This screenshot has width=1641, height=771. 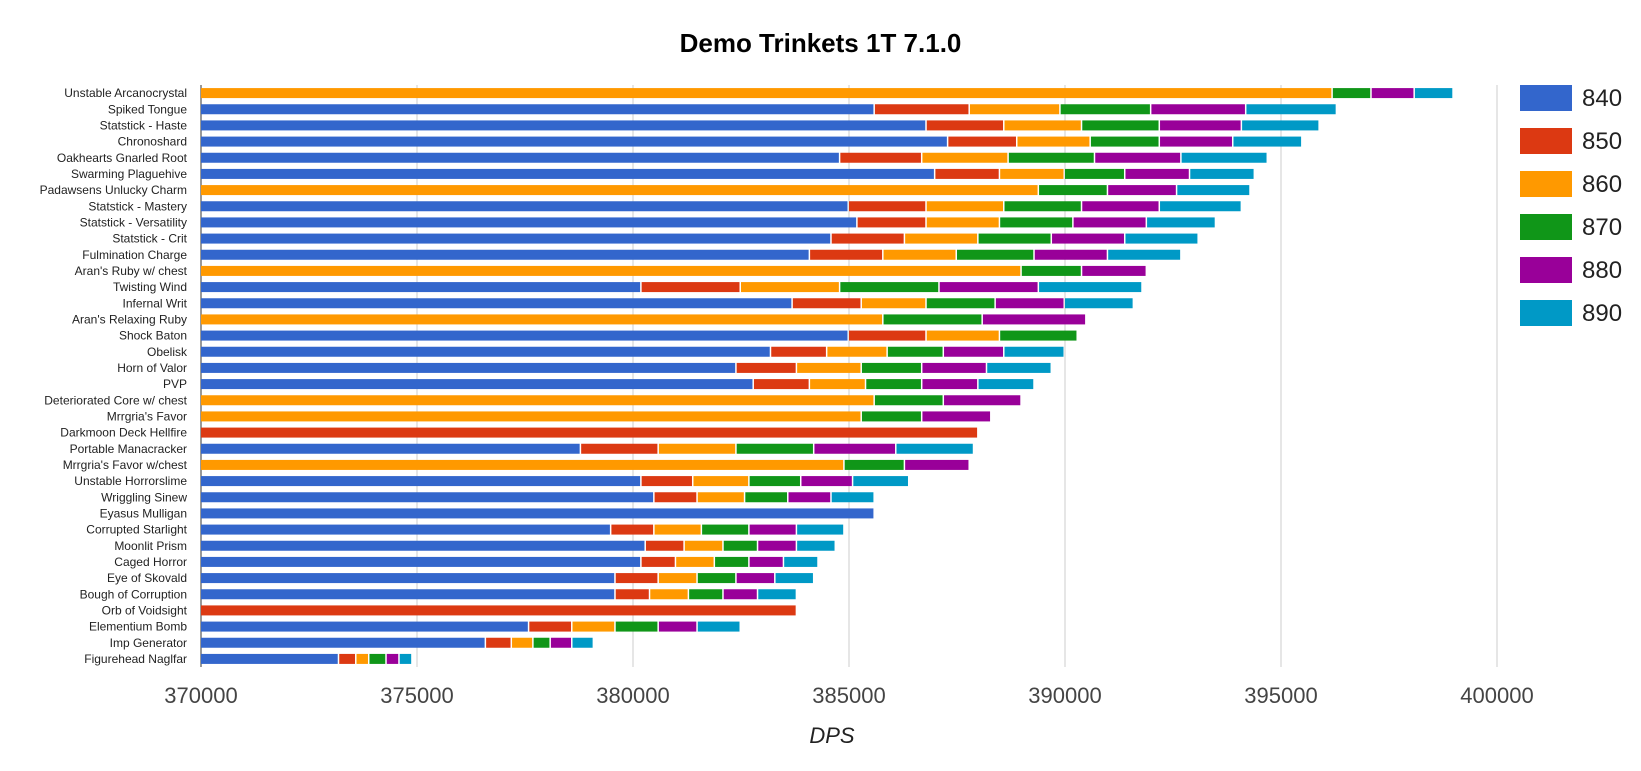 I want to click on category-label: Eye of Skovald, so click(x=147, y=578).